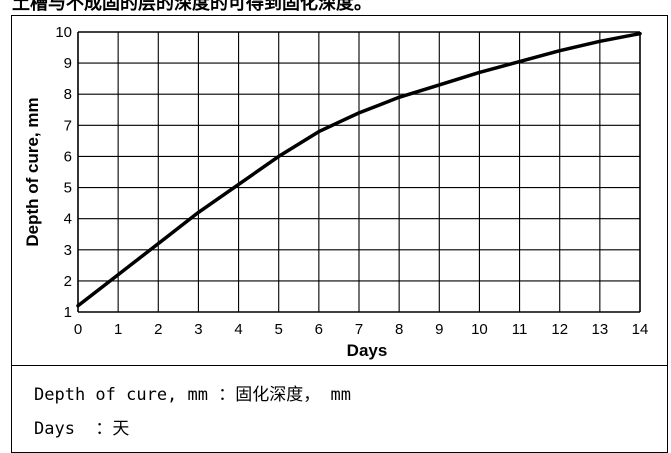  Describe the element at coordinates (359, 329) in the screenshot. I see `x-tick-label: 7` at that location.